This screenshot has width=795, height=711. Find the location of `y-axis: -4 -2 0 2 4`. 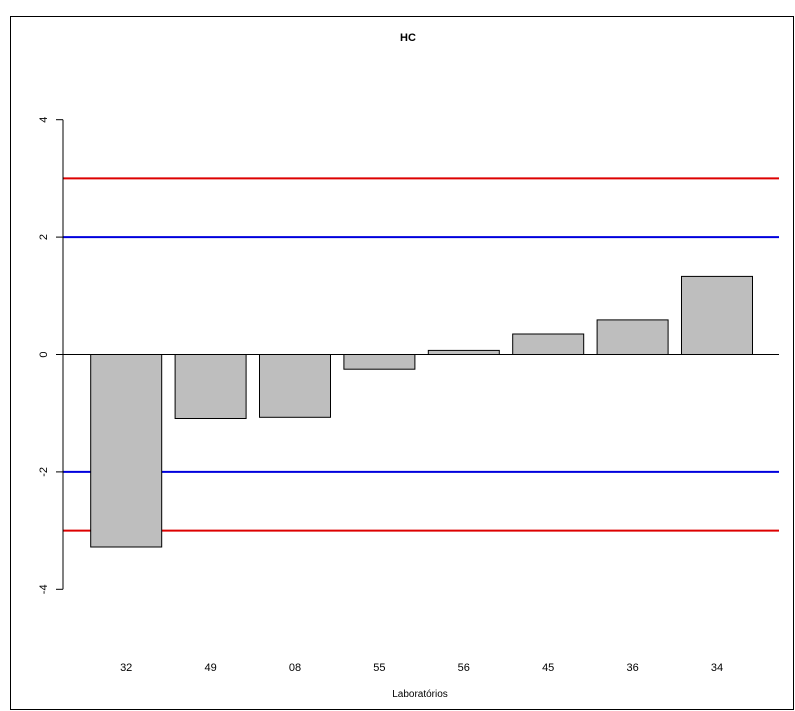

y-axis: -4 -2 0 2 4 is located at coordinates (51, 355).